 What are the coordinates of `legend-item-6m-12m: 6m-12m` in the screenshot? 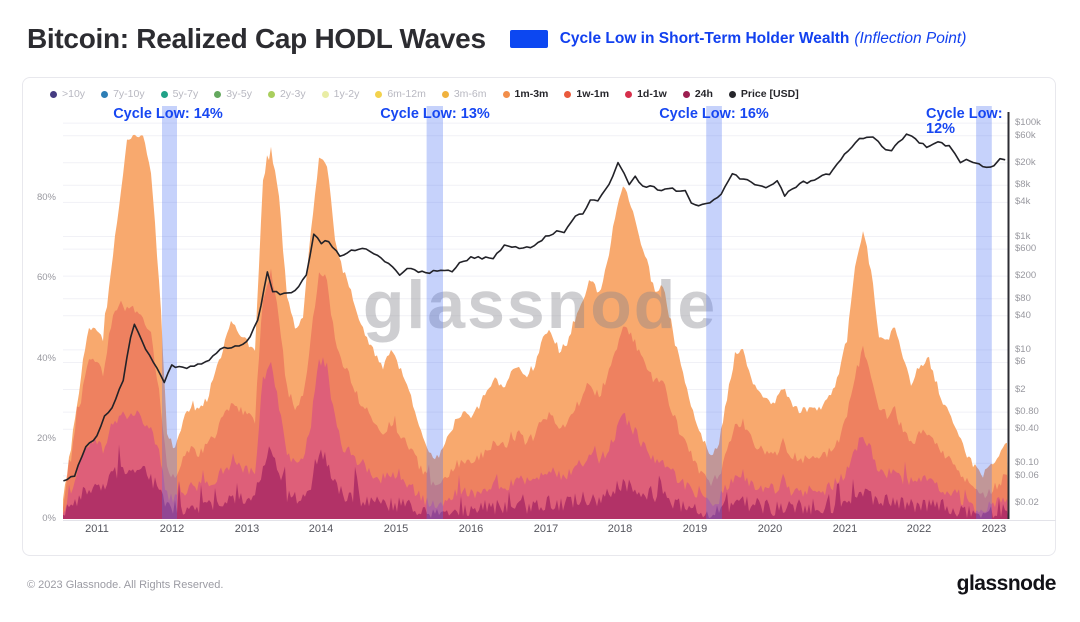 It's located at (400, 94).